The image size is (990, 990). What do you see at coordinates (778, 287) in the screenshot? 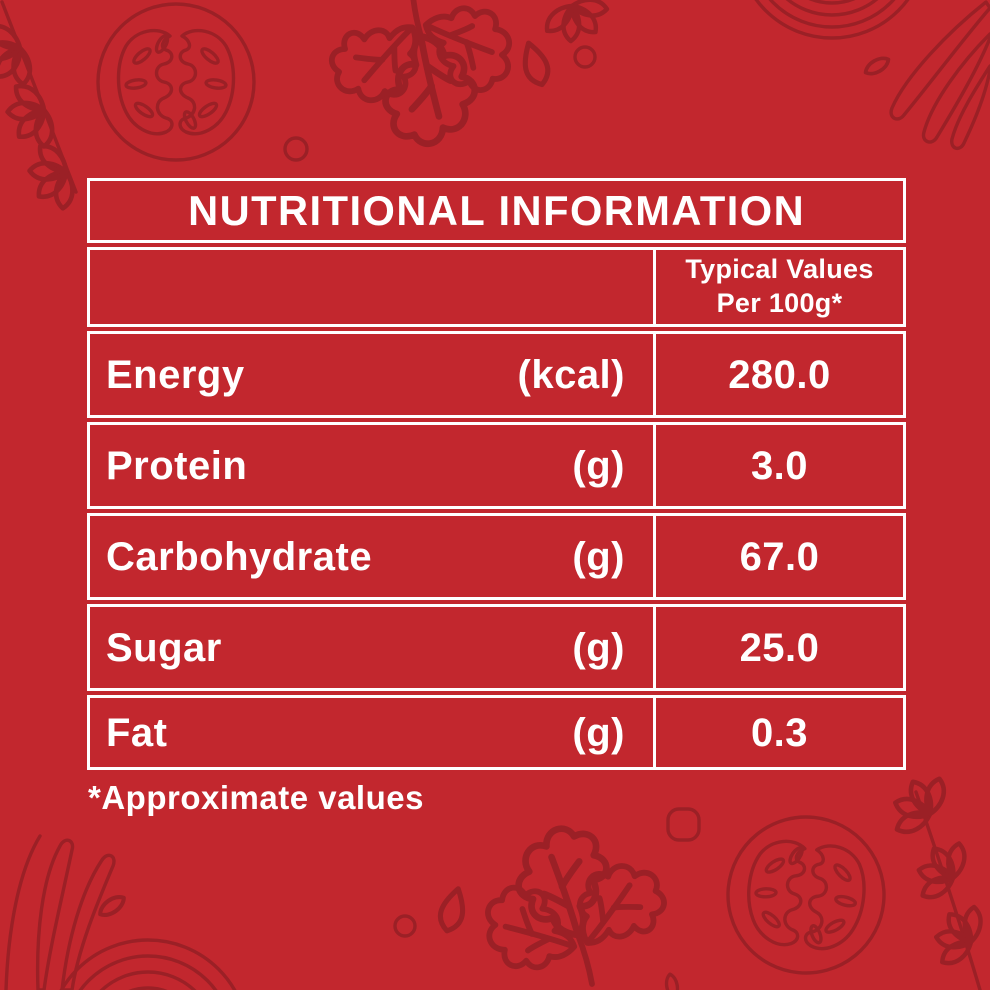
I see `column-header-values-cell: Typical Values Per 100g*` at bounding box center [778, 287].